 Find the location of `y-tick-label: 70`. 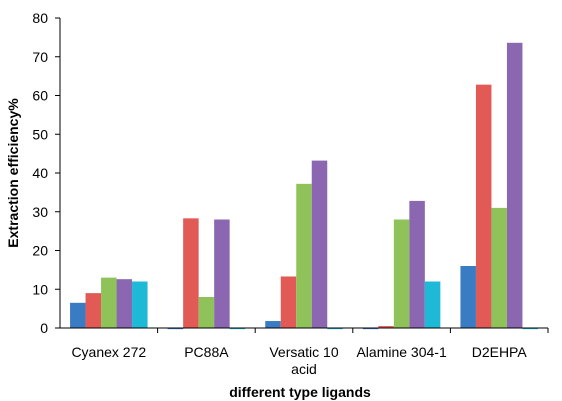

y-tick-label: 70 is located at coordinates (40, 57).